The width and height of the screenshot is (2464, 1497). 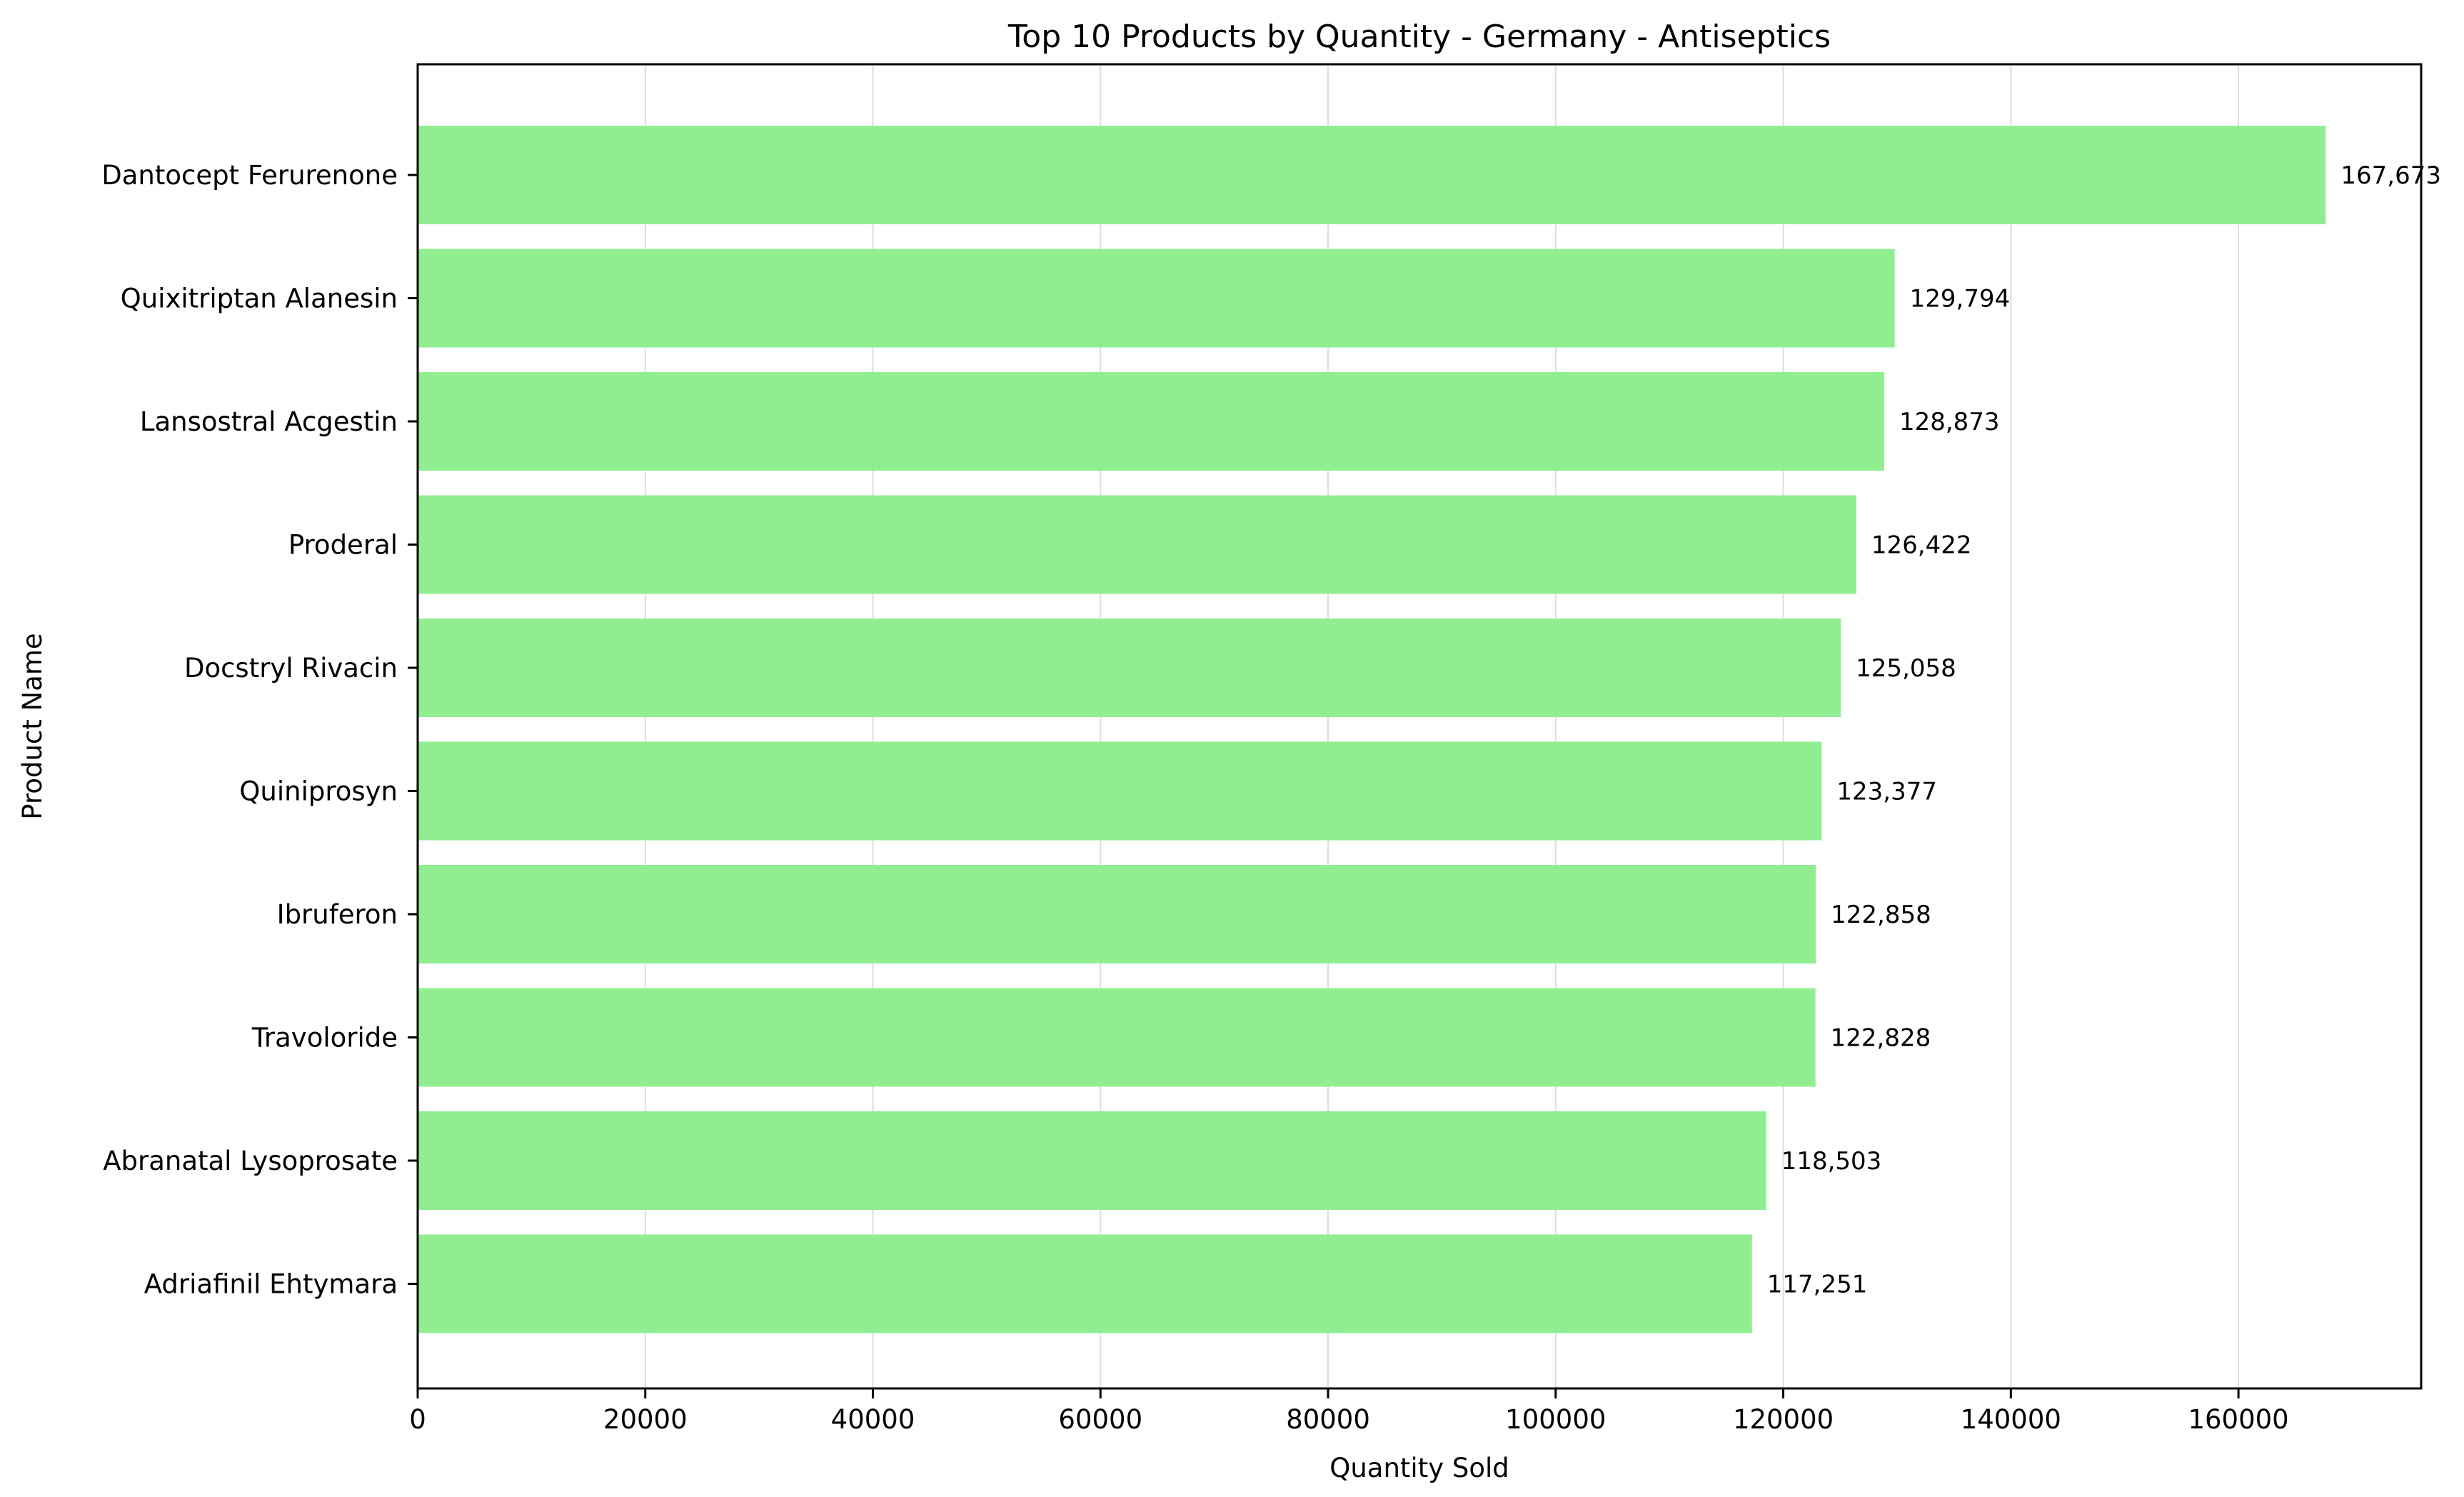 I want to click on x-axis-label: Quantity Sold, so click(x=1419, y=1468).